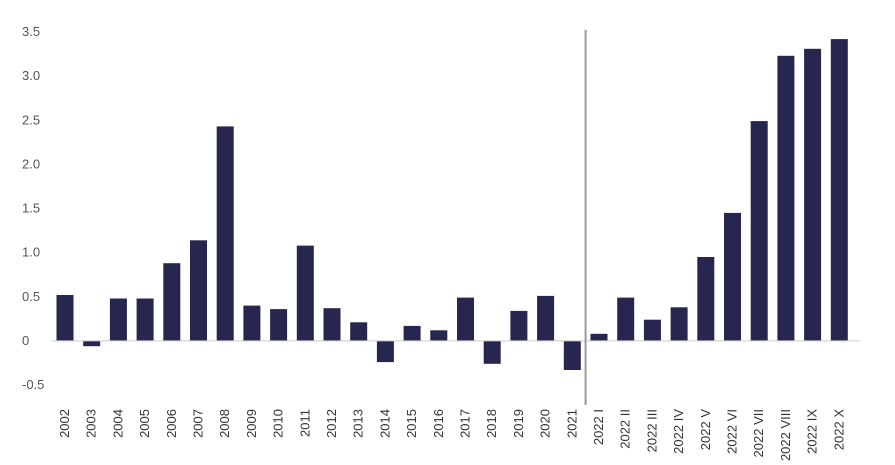  I want to click on bar-2022-vi, so click(732, 276).